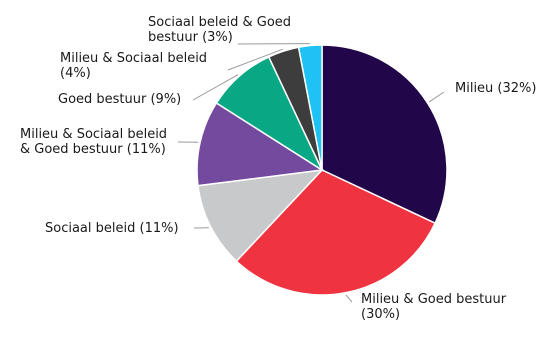 The image size is (549, 338). Describe the element at coordinates (93, 149) in the screenshot. I see `slice-label-line: & Goed bestuur (11%)` at that location.